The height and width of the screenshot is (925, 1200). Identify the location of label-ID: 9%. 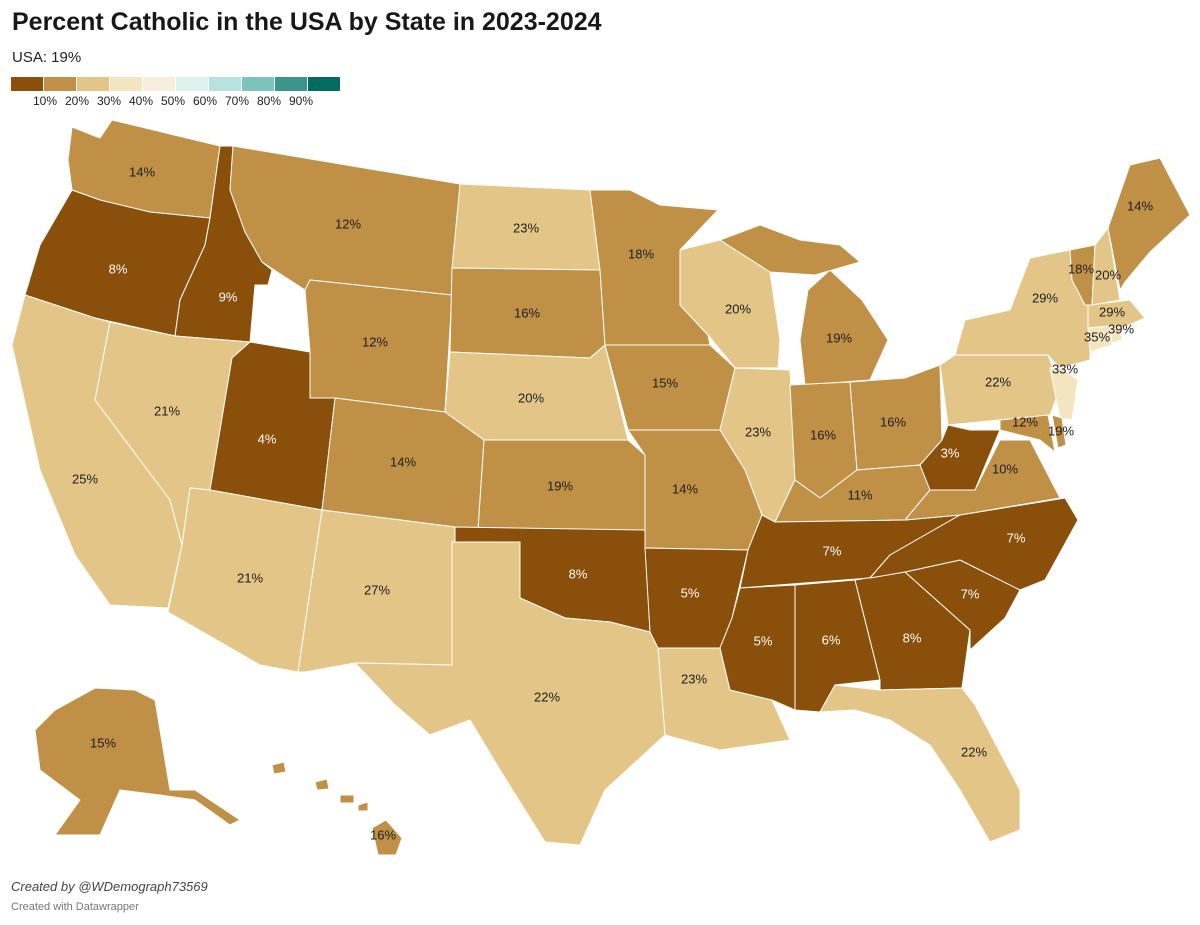
(228, 296).